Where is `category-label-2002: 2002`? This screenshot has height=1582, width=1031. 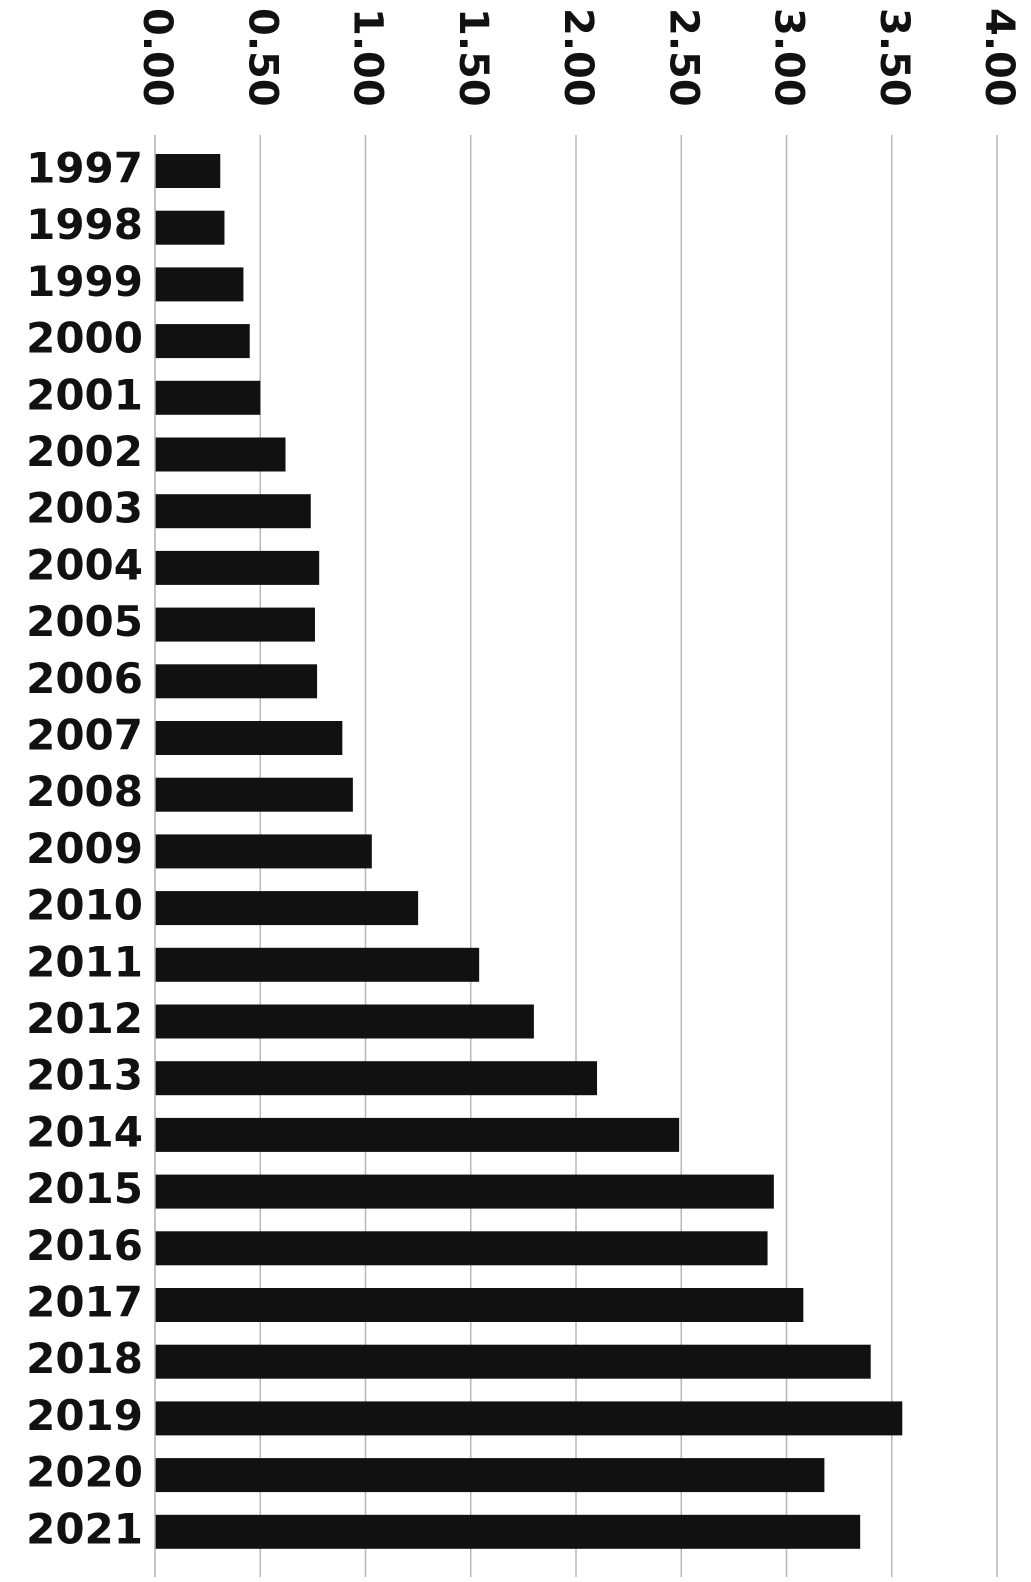 category-label-2002: 2002 is located at coordinates (84, 451).